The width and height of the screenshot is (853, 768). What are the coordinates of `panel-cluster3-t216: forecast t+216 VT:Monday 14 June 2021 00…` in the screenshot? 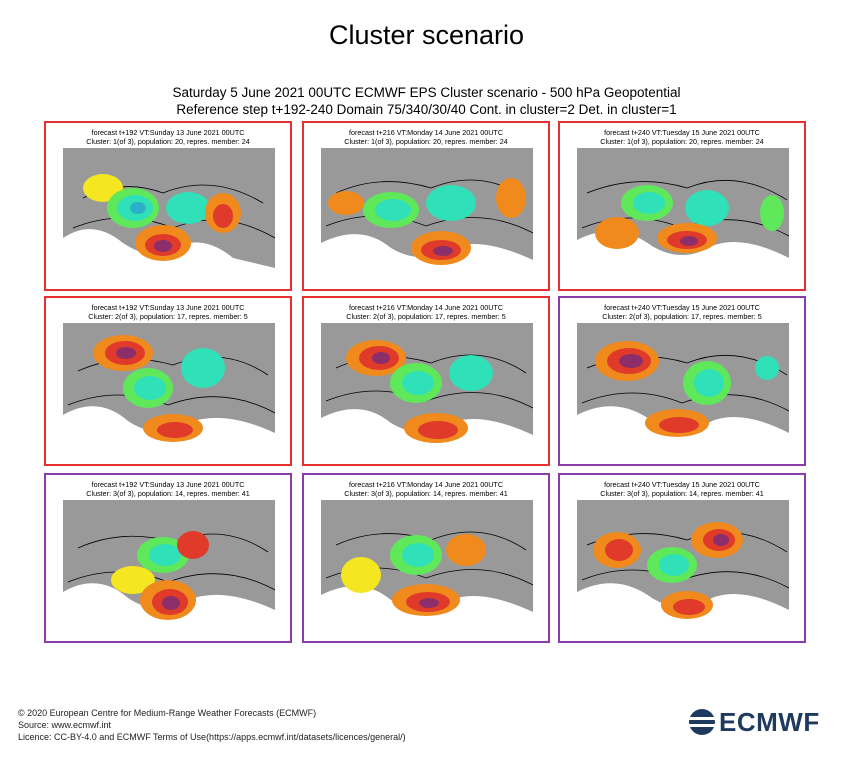 It's located at (426, 558).